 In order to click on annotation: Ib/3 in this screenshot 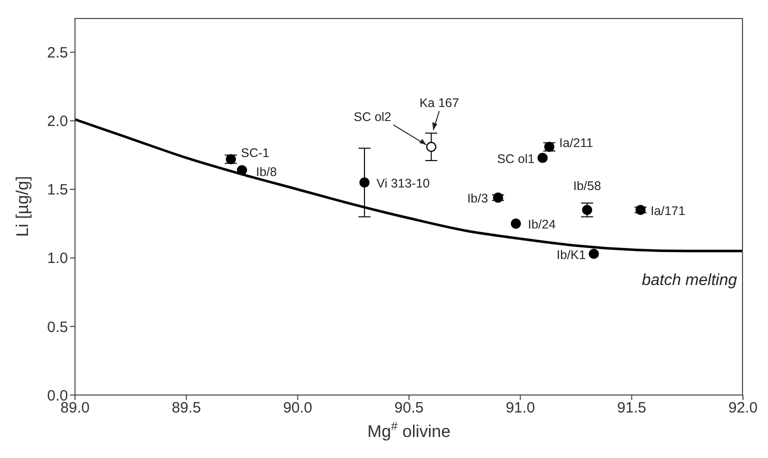, I will do `click(477, 199)`.